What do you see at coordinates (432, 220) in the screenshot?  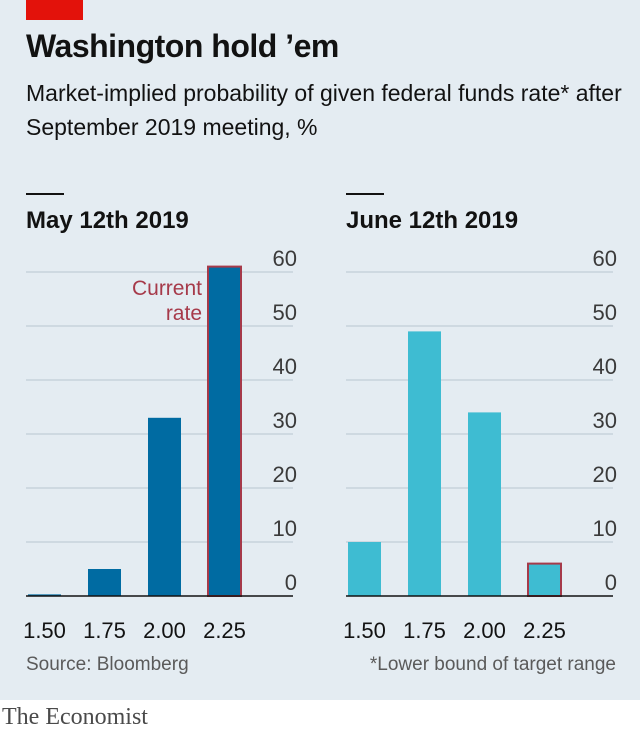 I see `panel-title: June 12th 2019` at bounding box center [432, 220].